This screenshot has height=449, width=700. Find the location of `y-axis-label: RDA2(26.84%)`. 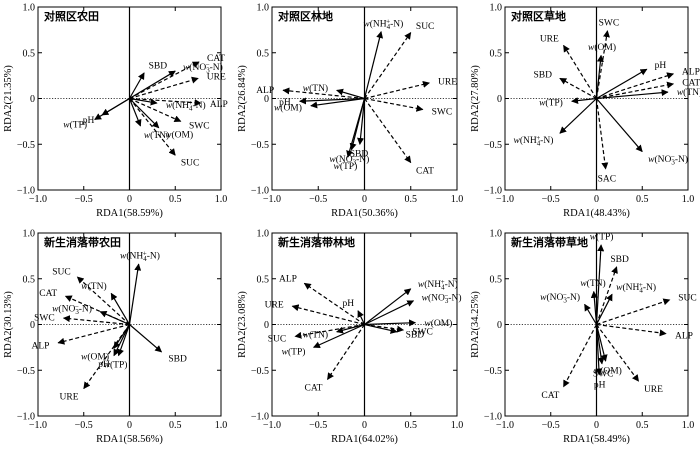

y-axis-label: RDA2(26.84%) is located at coordinates (242, 98).